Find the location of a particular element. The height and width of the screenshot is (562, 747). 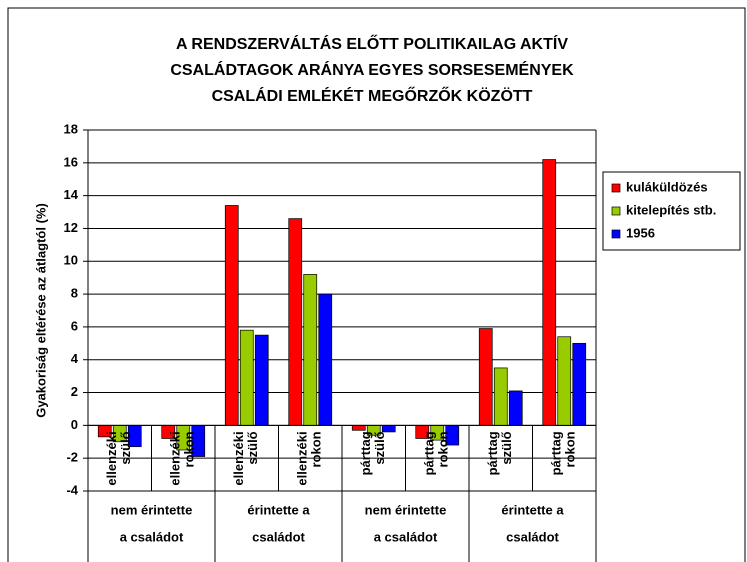

legend is located at coordinates (671, 211).